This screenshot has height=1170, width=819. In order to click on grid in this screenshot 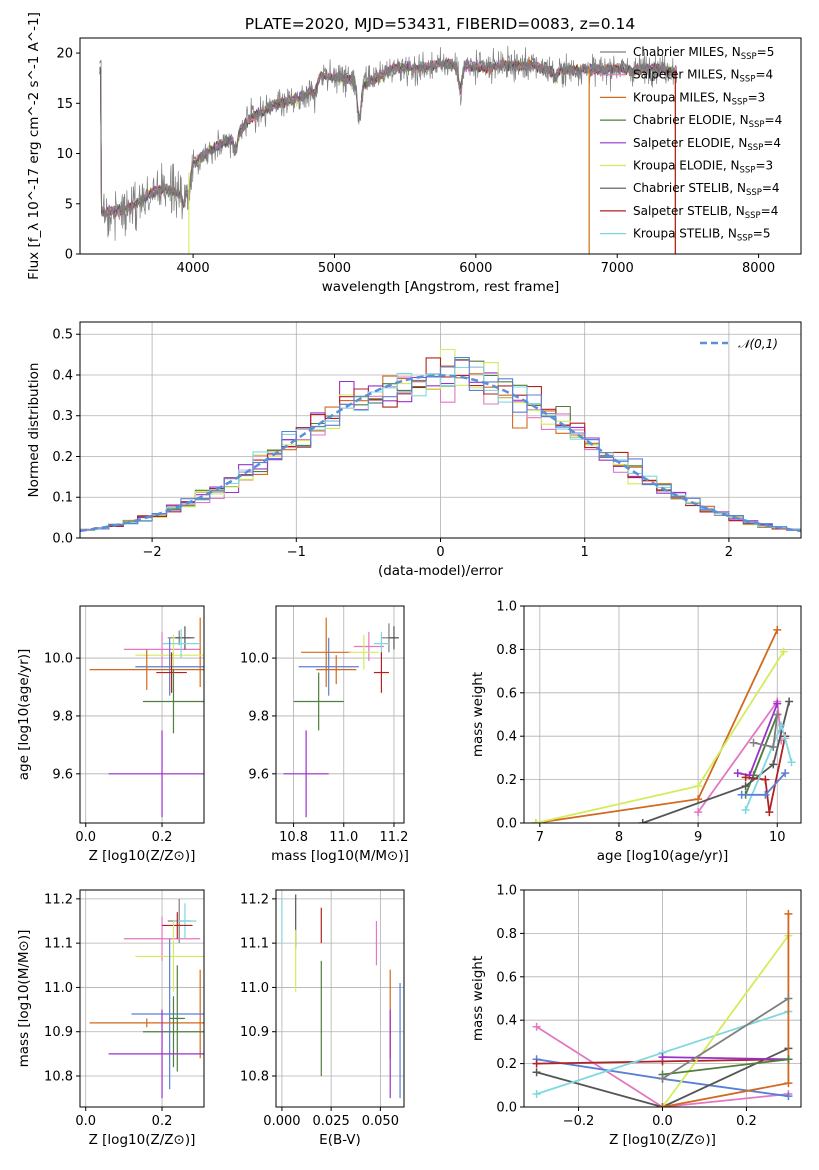, I will do `click(340, 714)`.